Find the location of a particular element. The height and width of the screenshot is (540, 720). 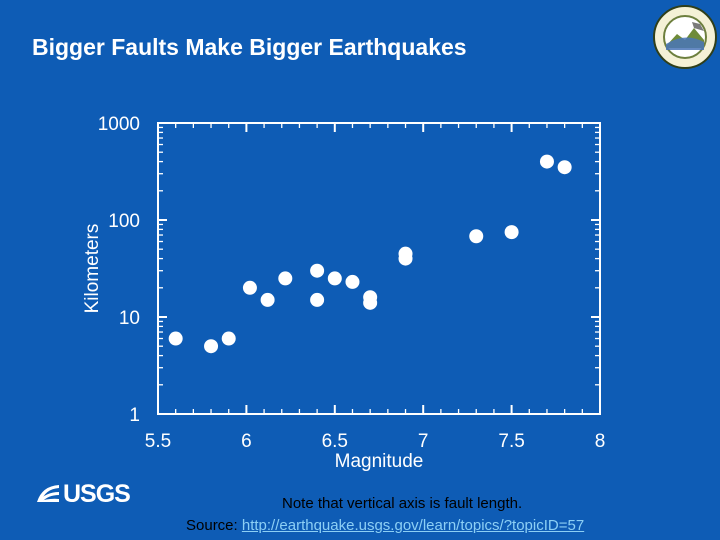

x-tick-label: 6.5 is located at coordinates (335, 441).